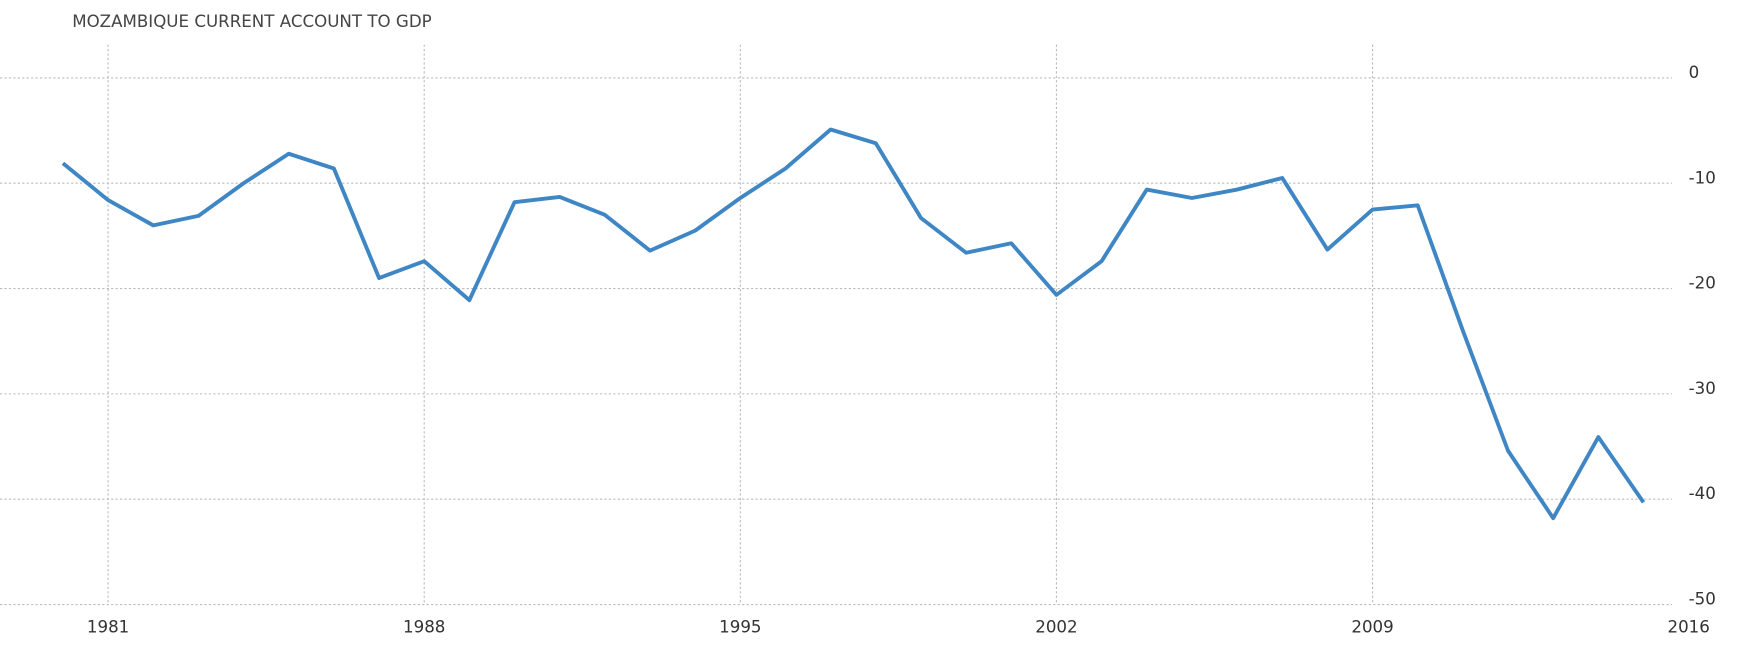 The image size is (1742, 652). I want to click on y-tick-label: -20, so click(1702, 283).